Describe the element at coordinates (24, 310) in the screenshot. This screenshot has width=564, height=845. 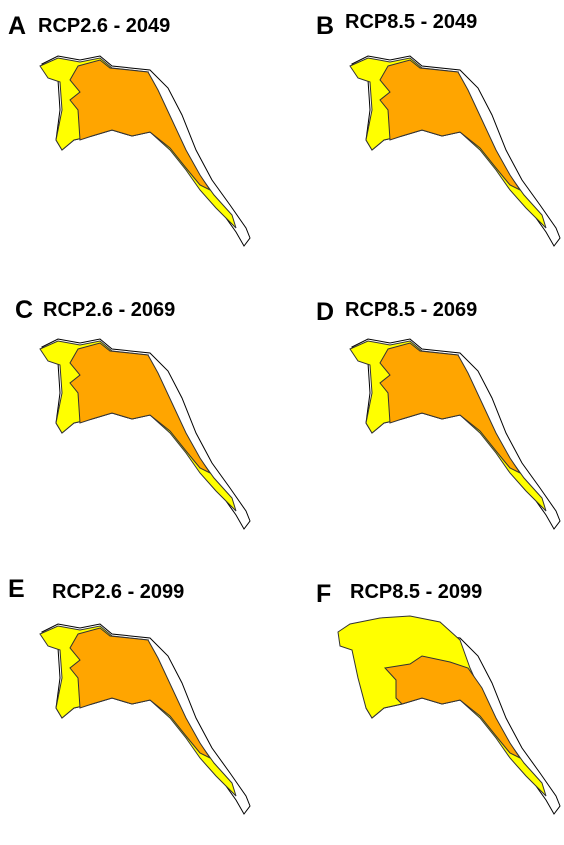
I see `panel-letter: C` at that location.